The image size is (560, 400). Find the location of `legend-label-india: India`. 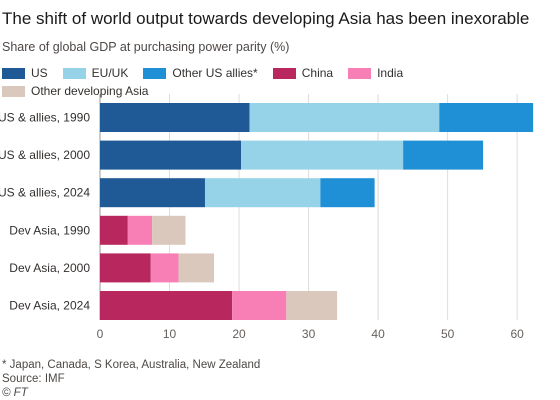

legend-label-india: India is located at coordinates (390, 73).